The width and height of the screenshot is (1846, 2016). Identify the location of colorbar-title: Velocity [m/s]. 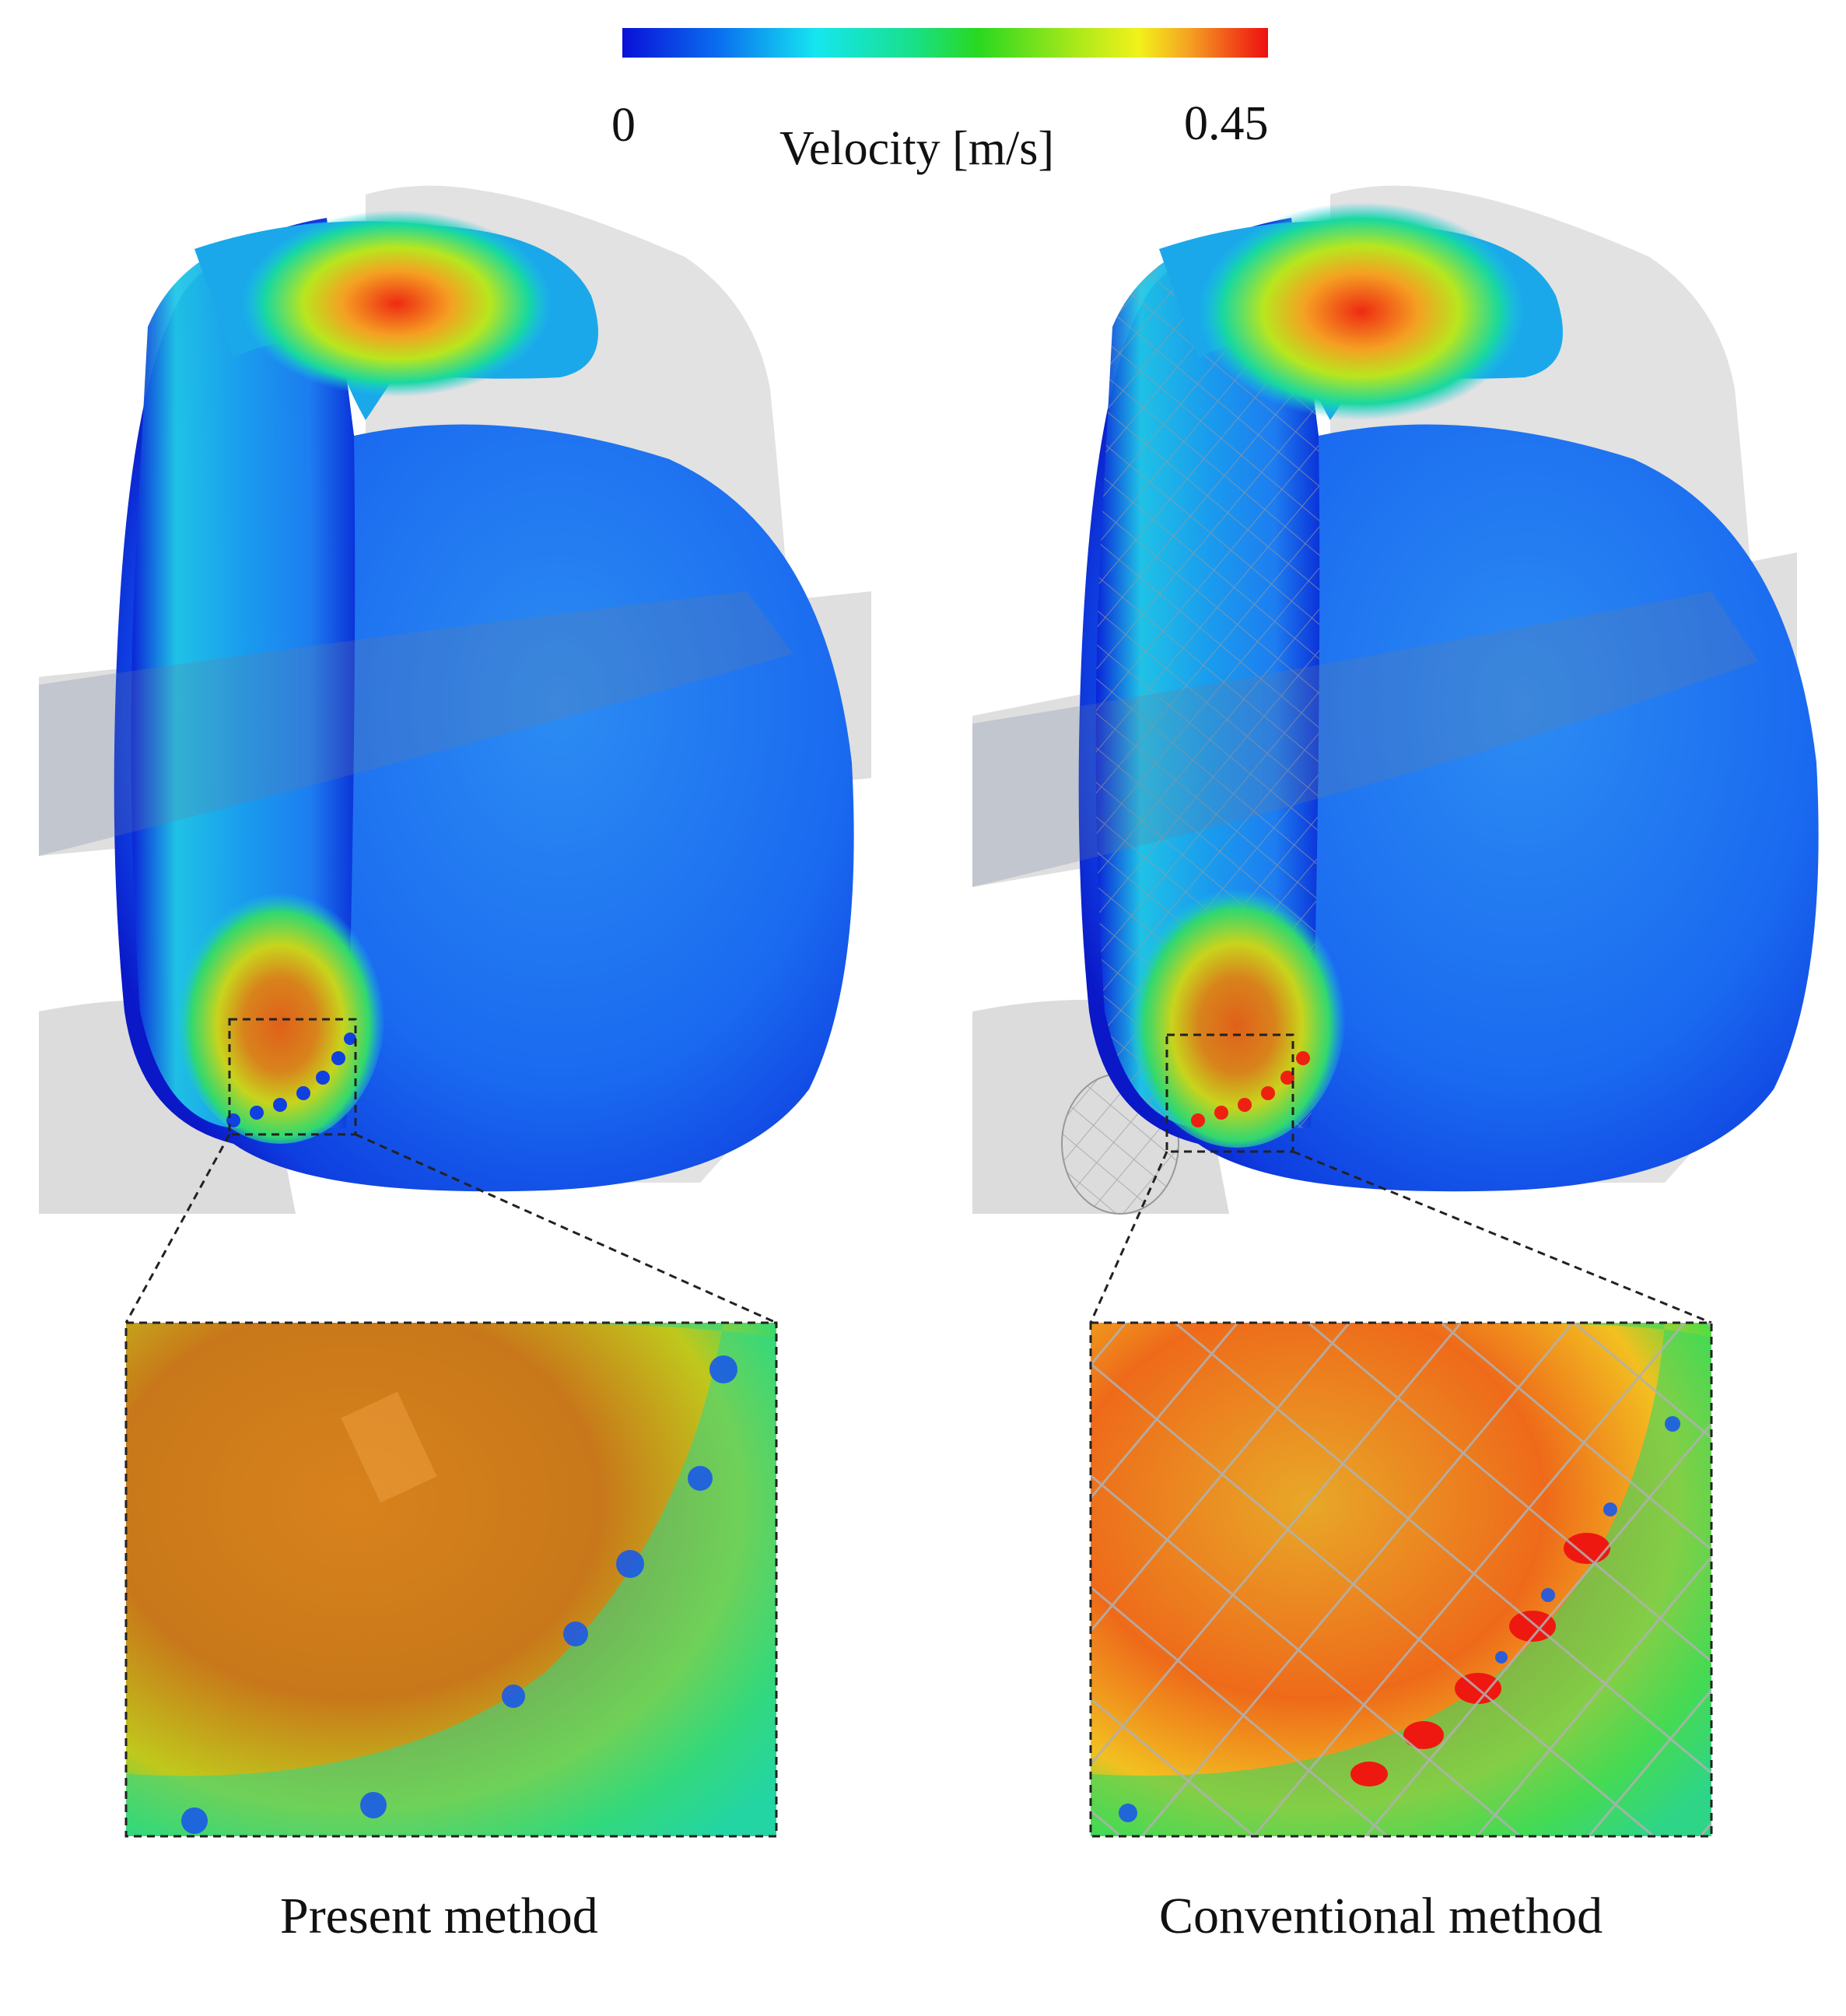
(916, 148).